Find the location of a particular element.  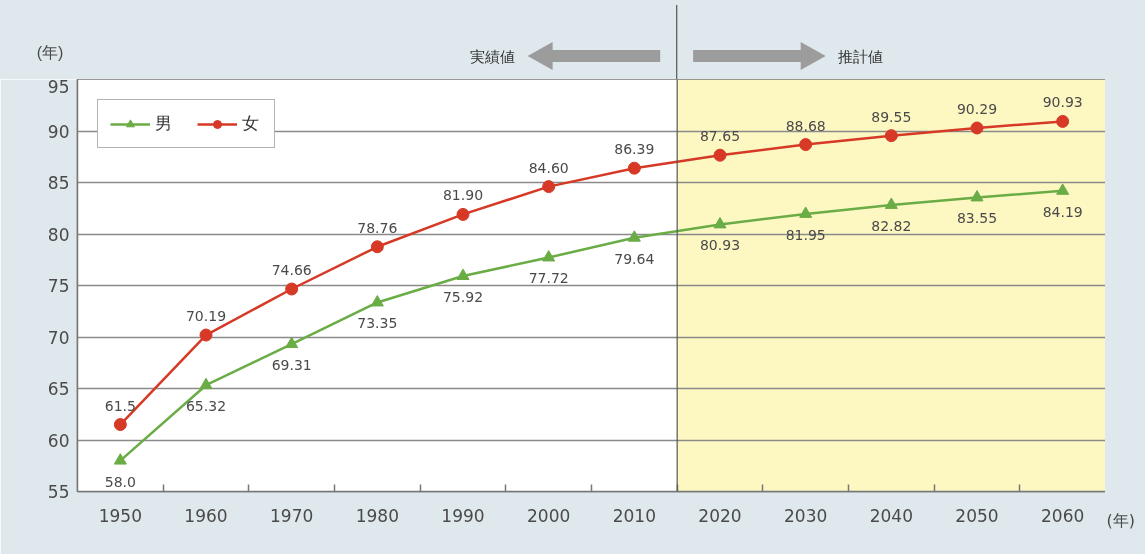

x-tick-label: 2060 is located at coordinates (1063, 515).